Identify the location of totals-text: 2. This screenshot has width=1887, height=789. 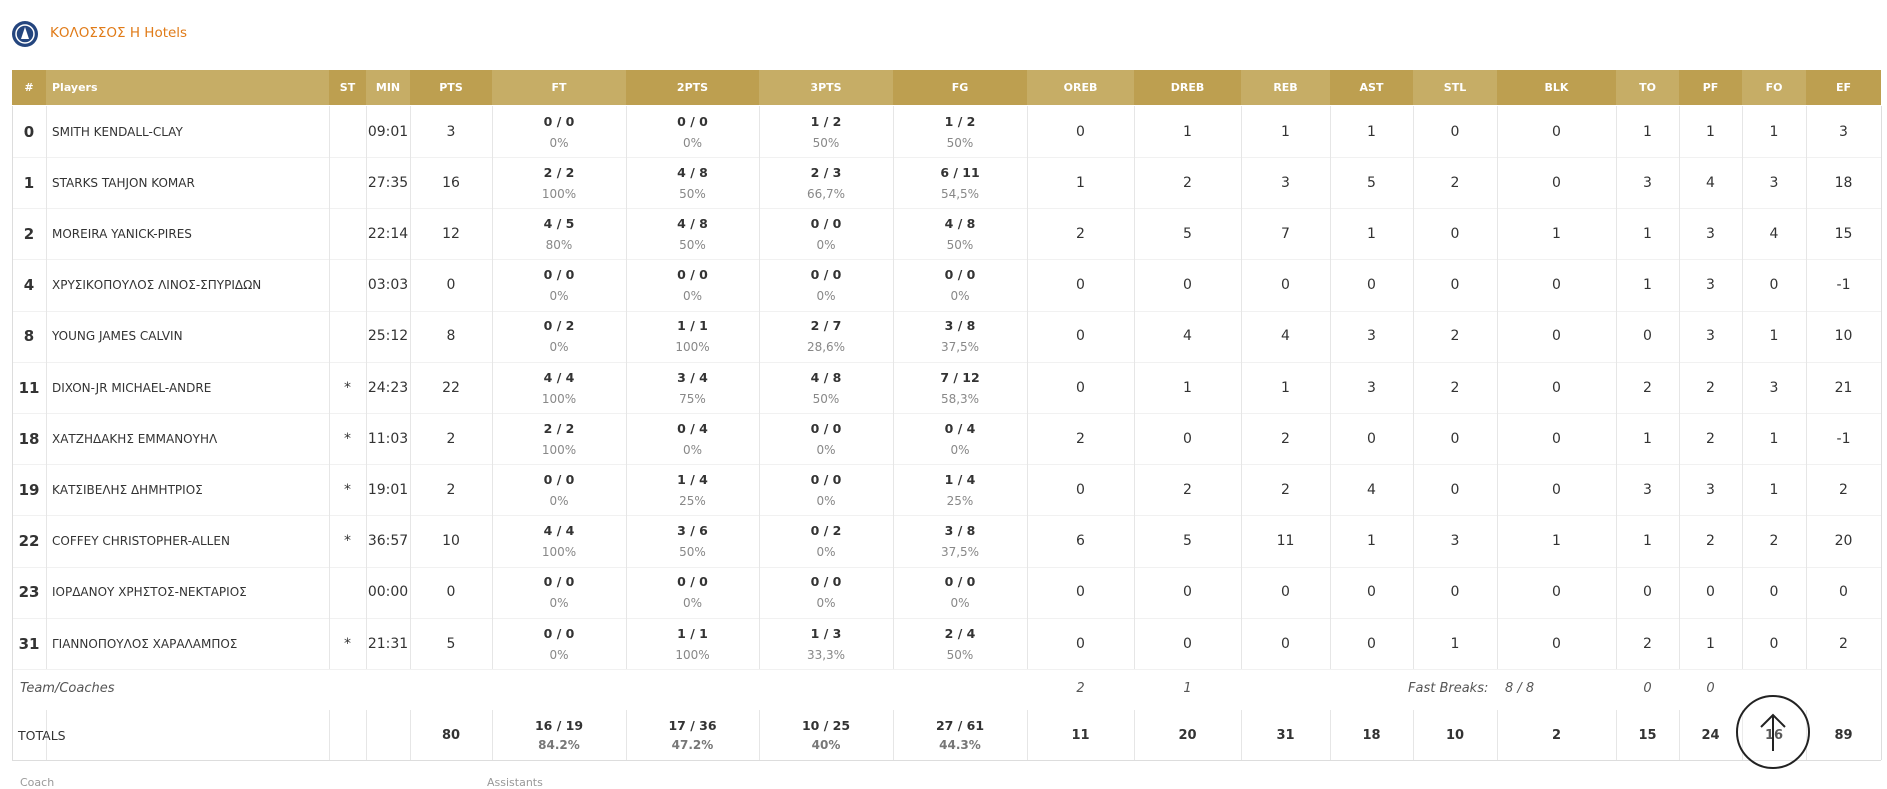
(1556, 735).